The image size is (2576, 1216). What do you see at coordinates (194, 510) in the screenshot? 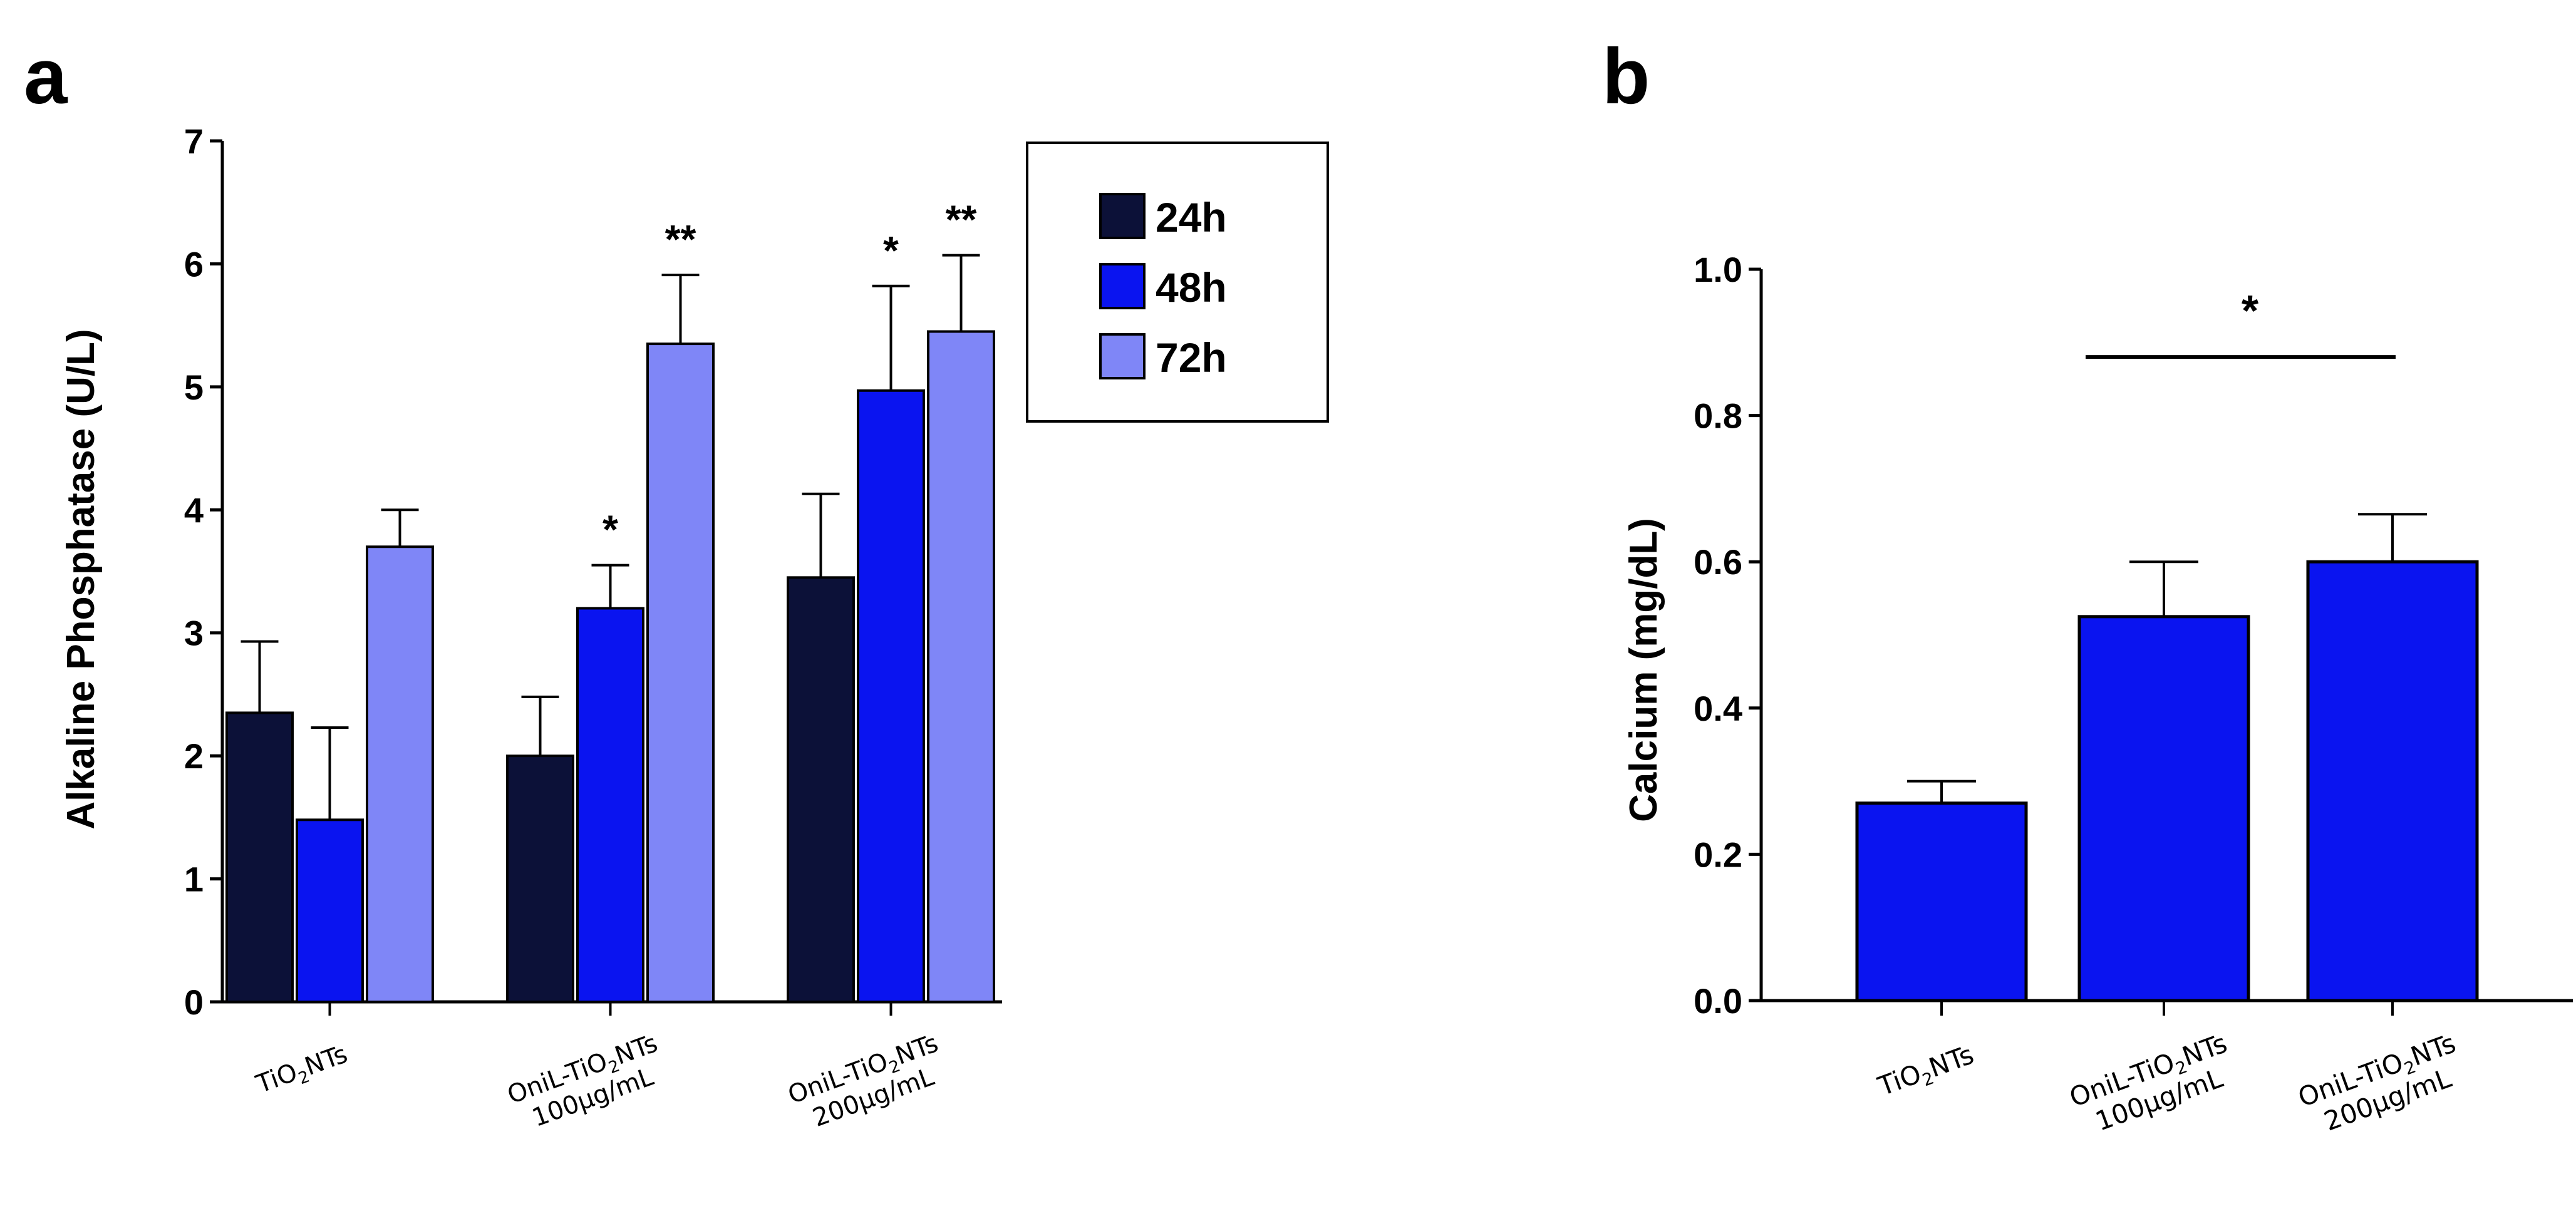
I see `y-tick-label: 4` at bounding box center [194, 510].